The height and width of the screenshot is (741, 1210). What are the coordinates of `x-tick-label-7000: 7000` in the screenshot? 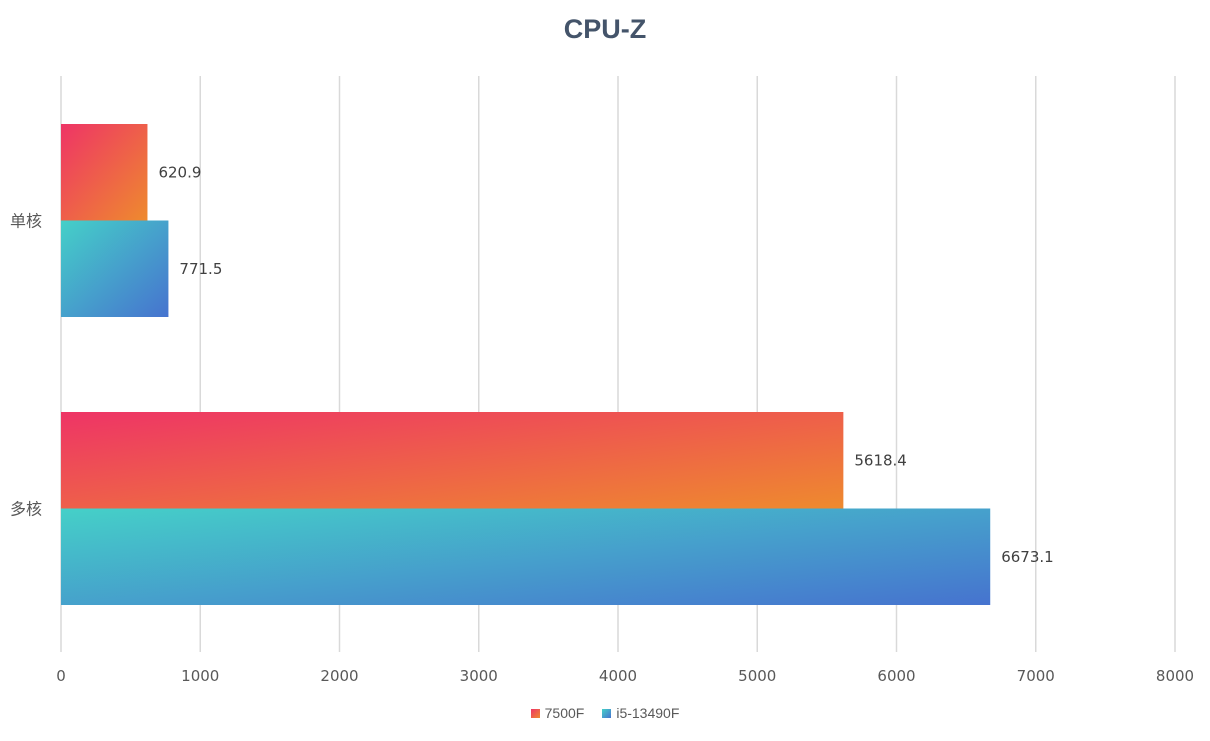 It's located at (1036, 676).